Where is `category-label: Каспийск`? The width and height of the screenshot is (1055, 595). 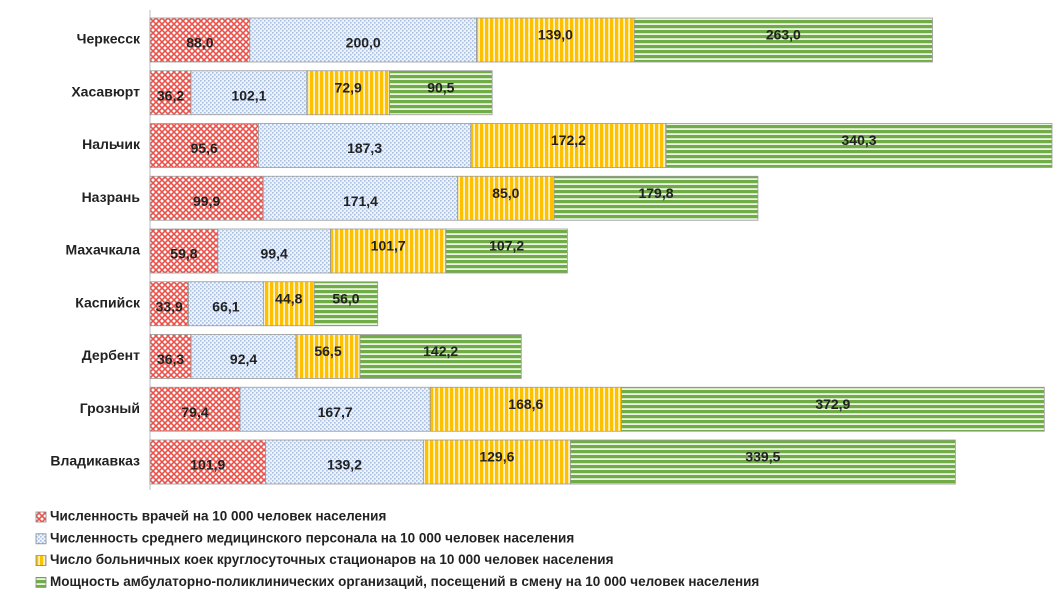 category-label: Каспийск is located at coordinates (108, 302).